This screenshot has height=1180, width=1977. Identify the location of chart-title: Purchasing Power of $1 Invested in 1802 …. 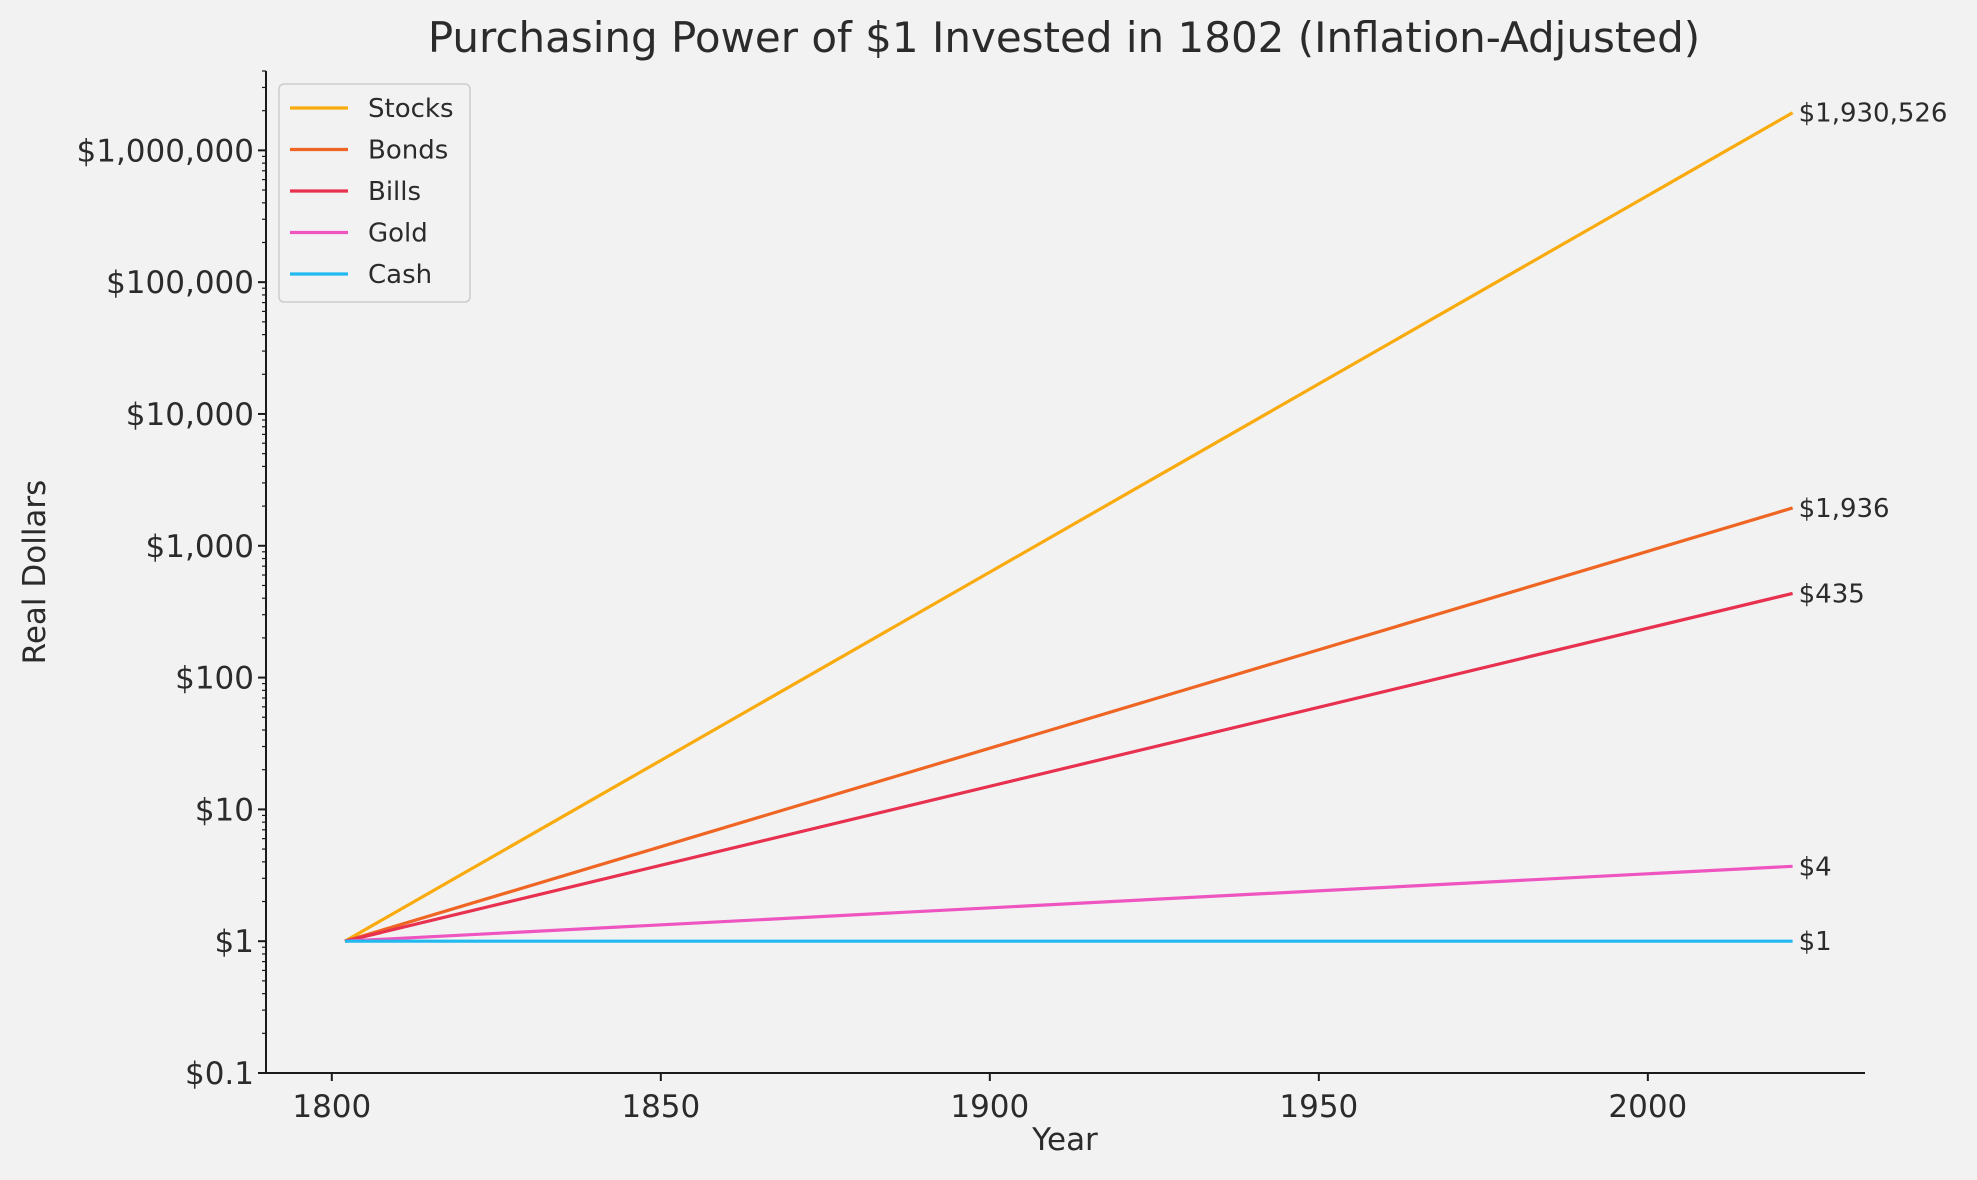
(1064, 37).